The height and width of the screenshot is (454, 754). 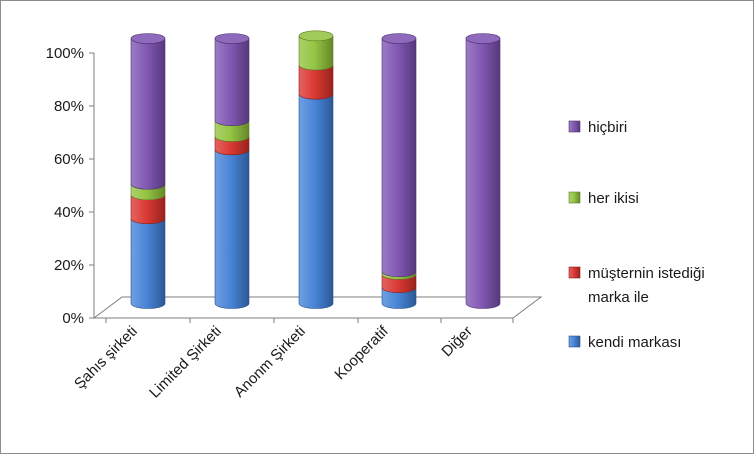 I want to click on bar-stack-limited-sirketi, so click(x=232, y=171).